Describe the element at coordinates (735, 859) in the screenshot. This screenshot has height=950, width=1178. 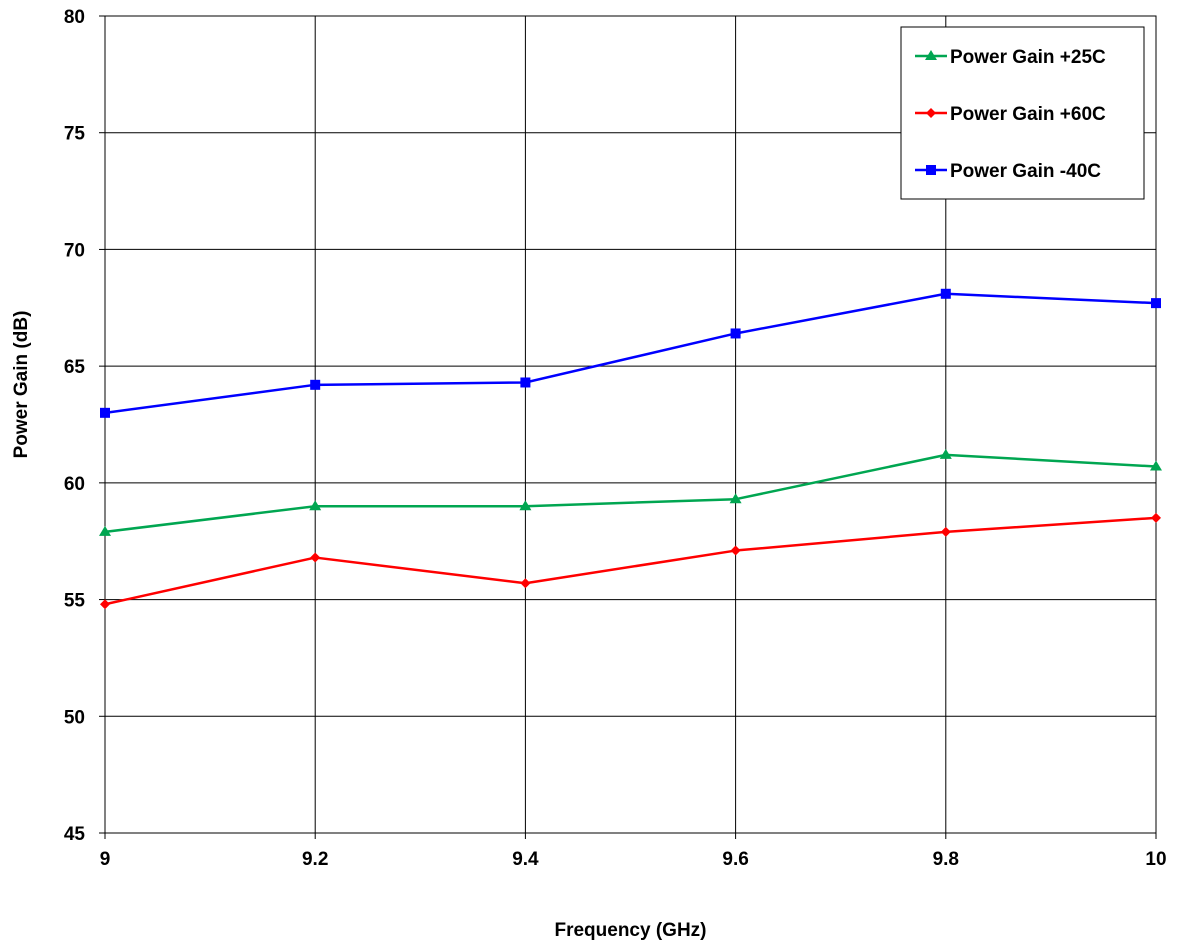
I see `x-tick-label: 9.6` at that location.